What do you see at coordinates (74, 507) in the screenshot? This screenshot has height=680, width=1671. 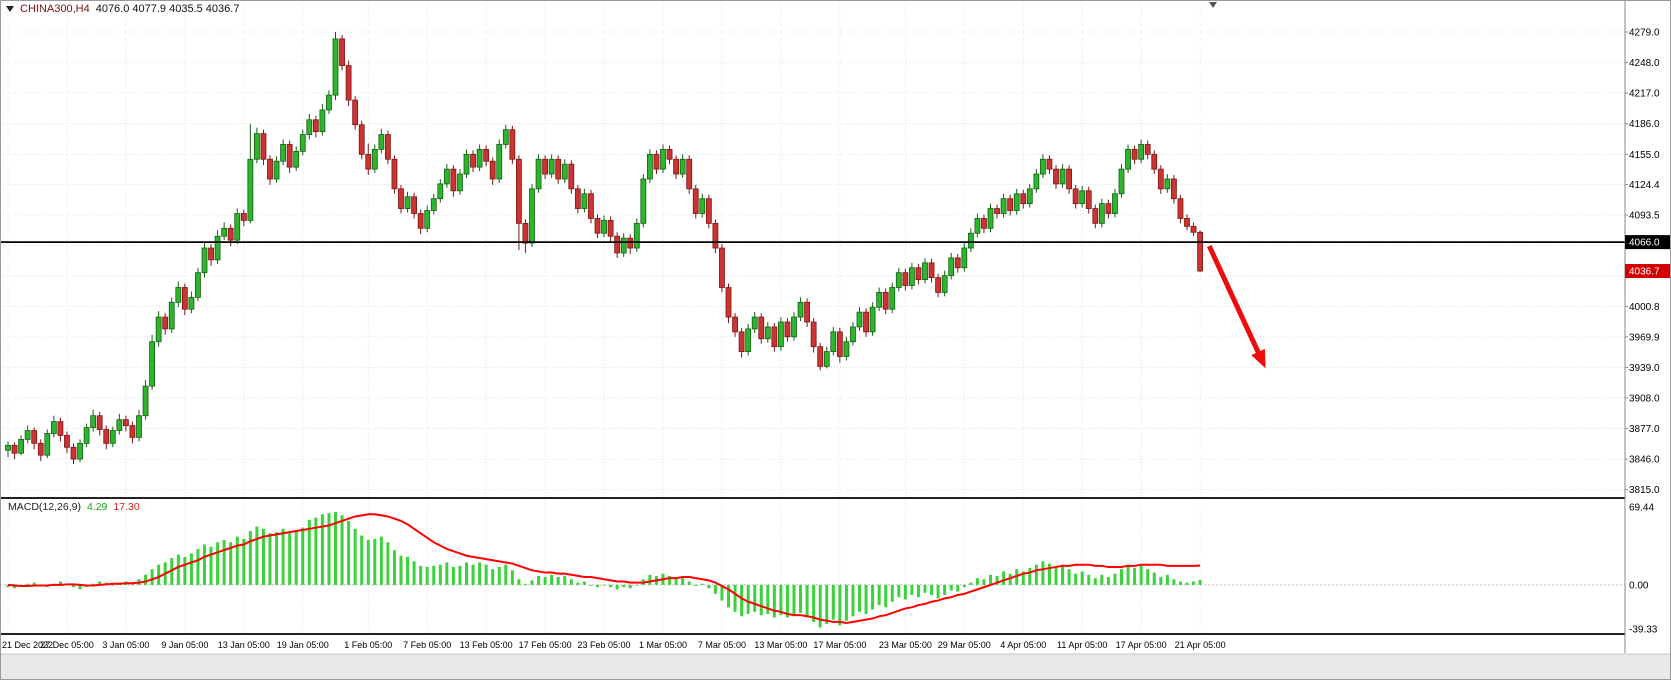 I see `macd-indicator-label: MACD(12,26,9) 4.29 17.30` at bounding box center [74, 507].